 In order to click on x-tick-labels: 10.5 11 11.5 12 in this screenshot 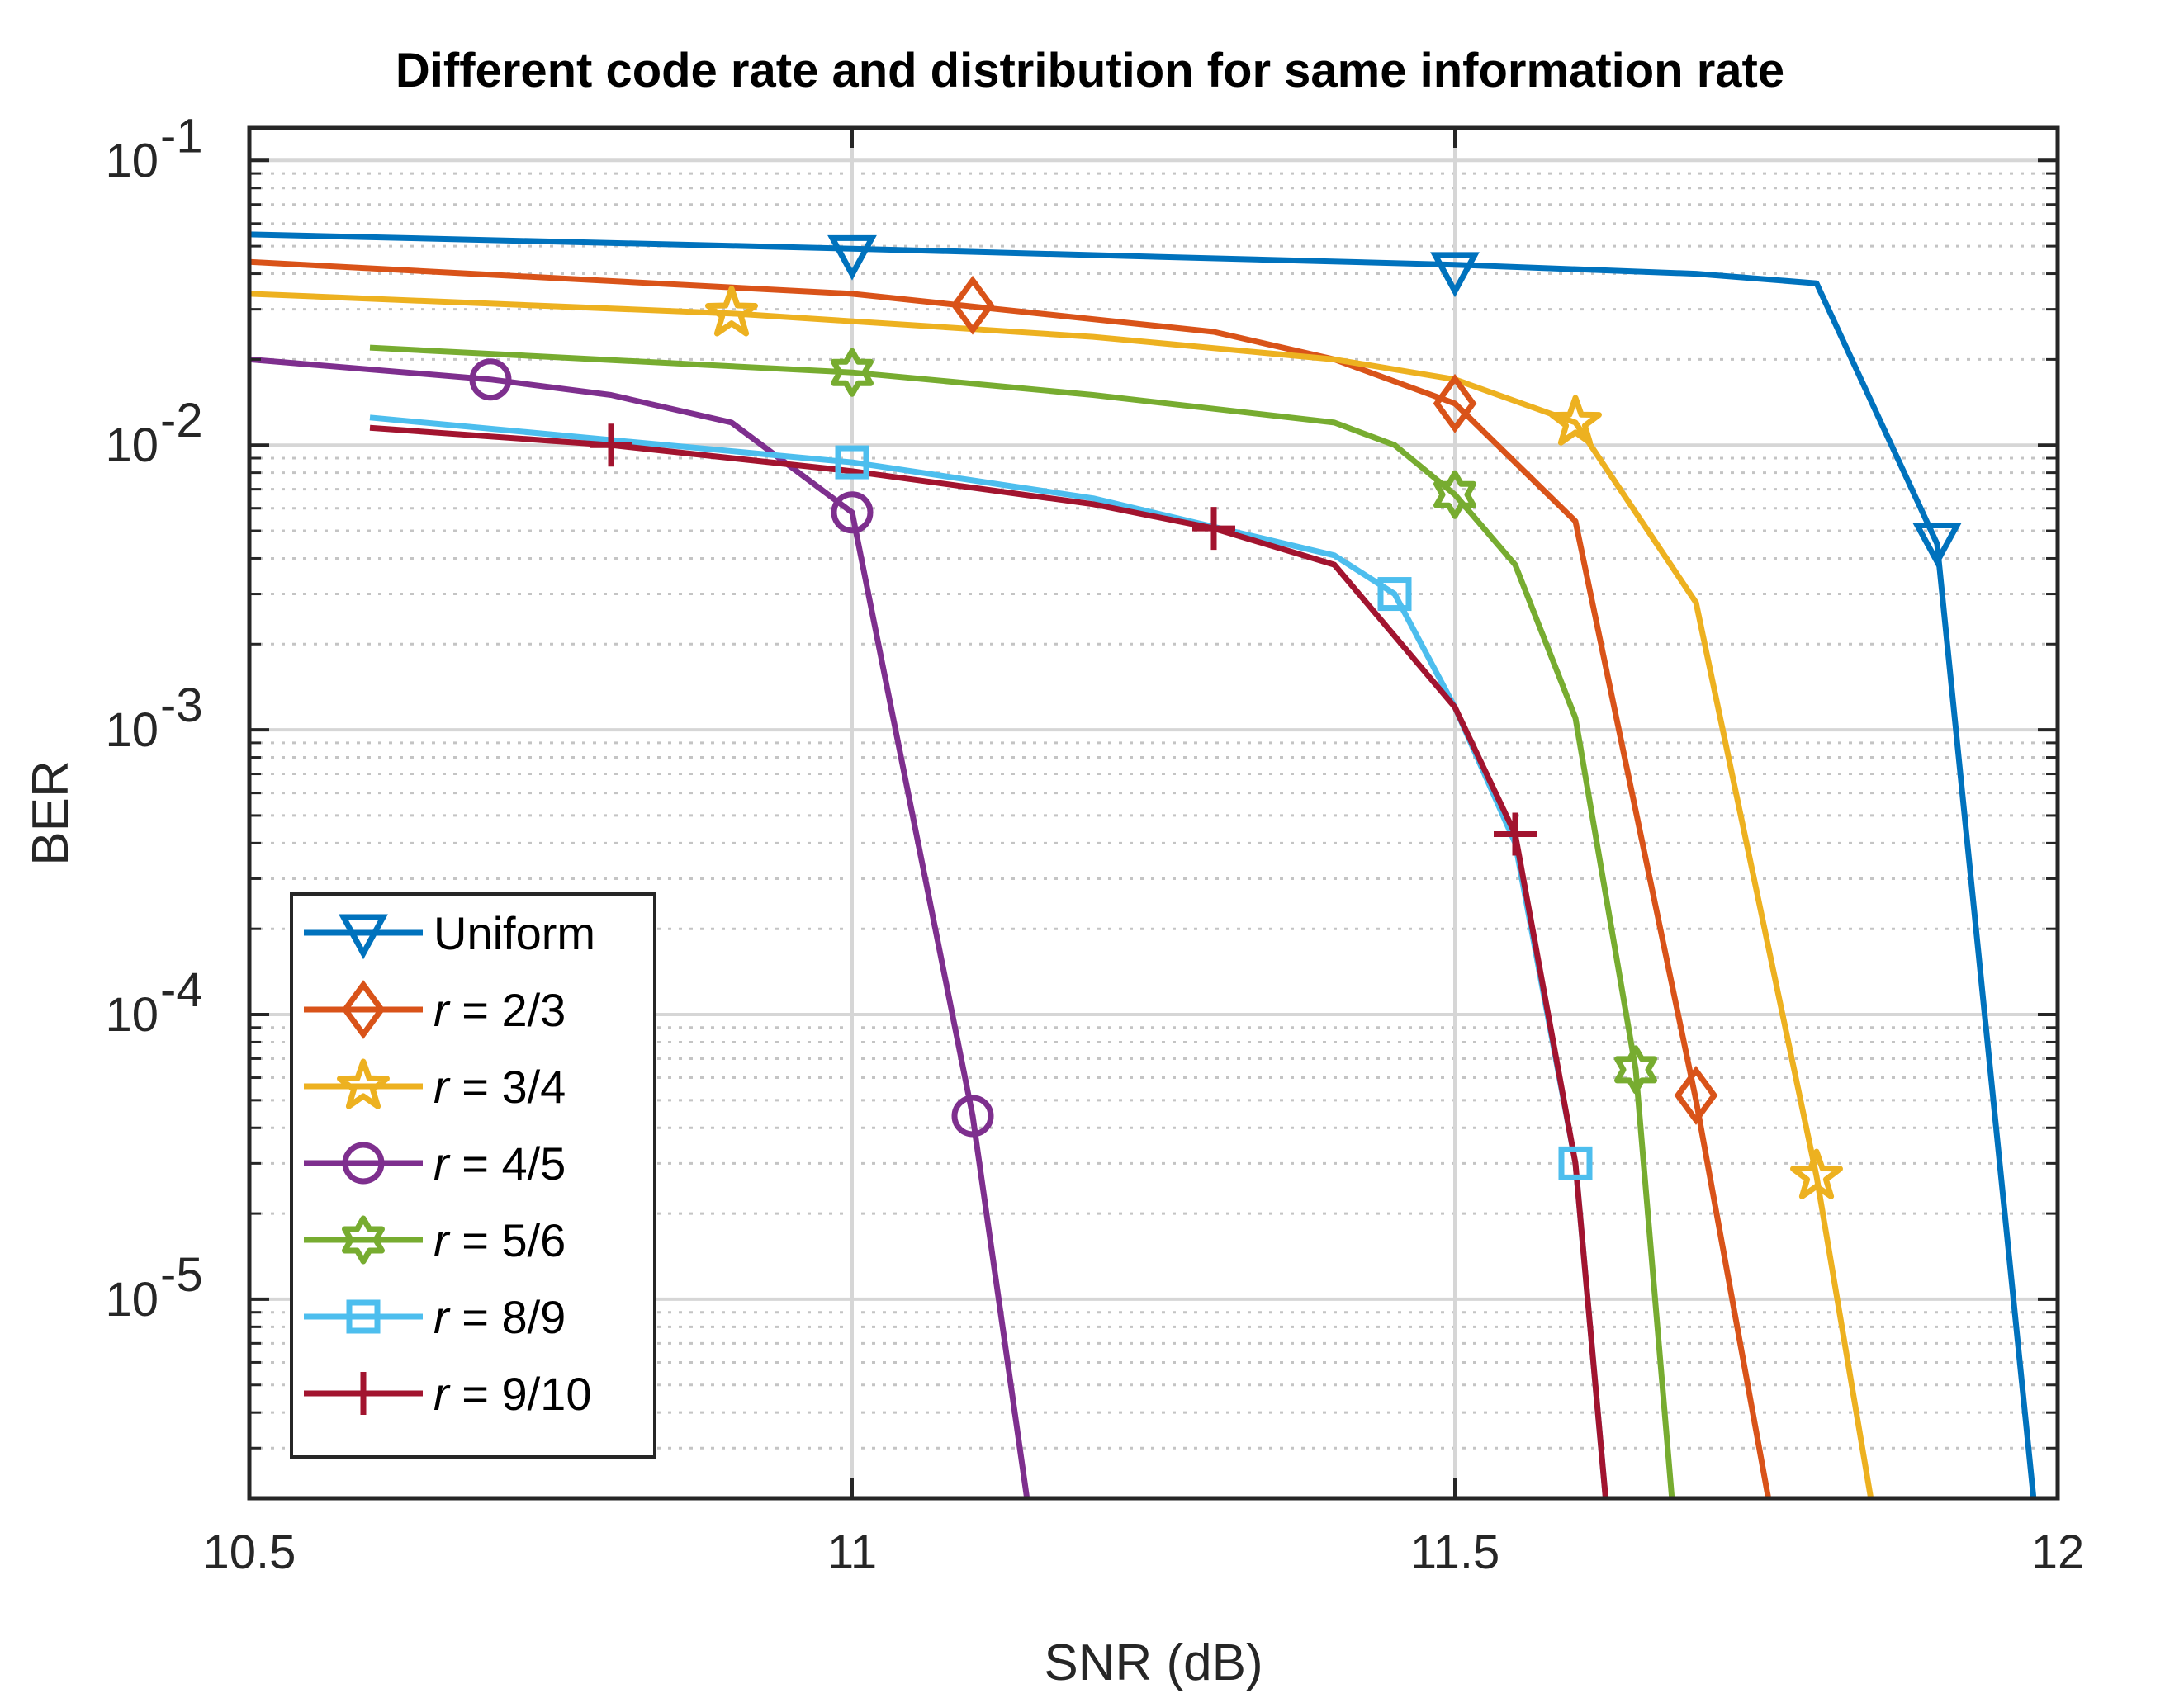, I will do `click(1144, 1552)`.